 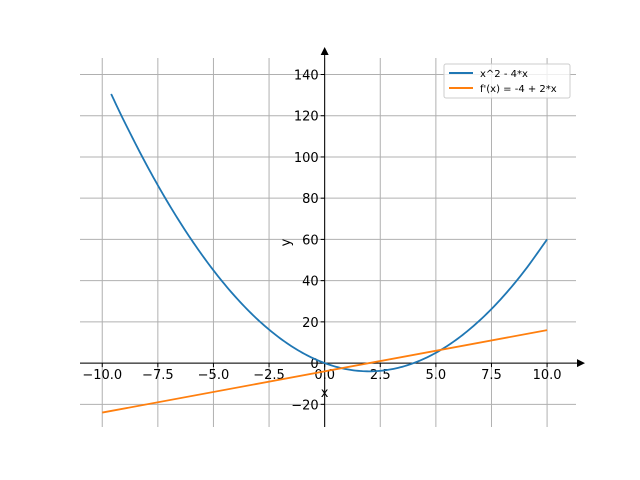 I want to click on y-tick-label: 100, so click(x=306, y=158).